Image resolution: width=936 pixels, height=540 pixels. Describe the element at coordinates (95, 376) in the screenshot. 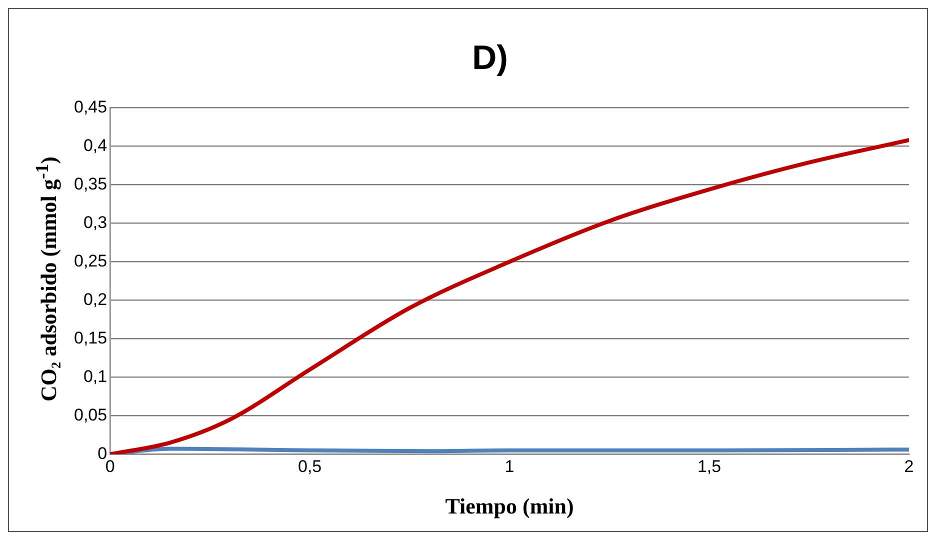

I see `y-tick-label: 0,1` at that location.